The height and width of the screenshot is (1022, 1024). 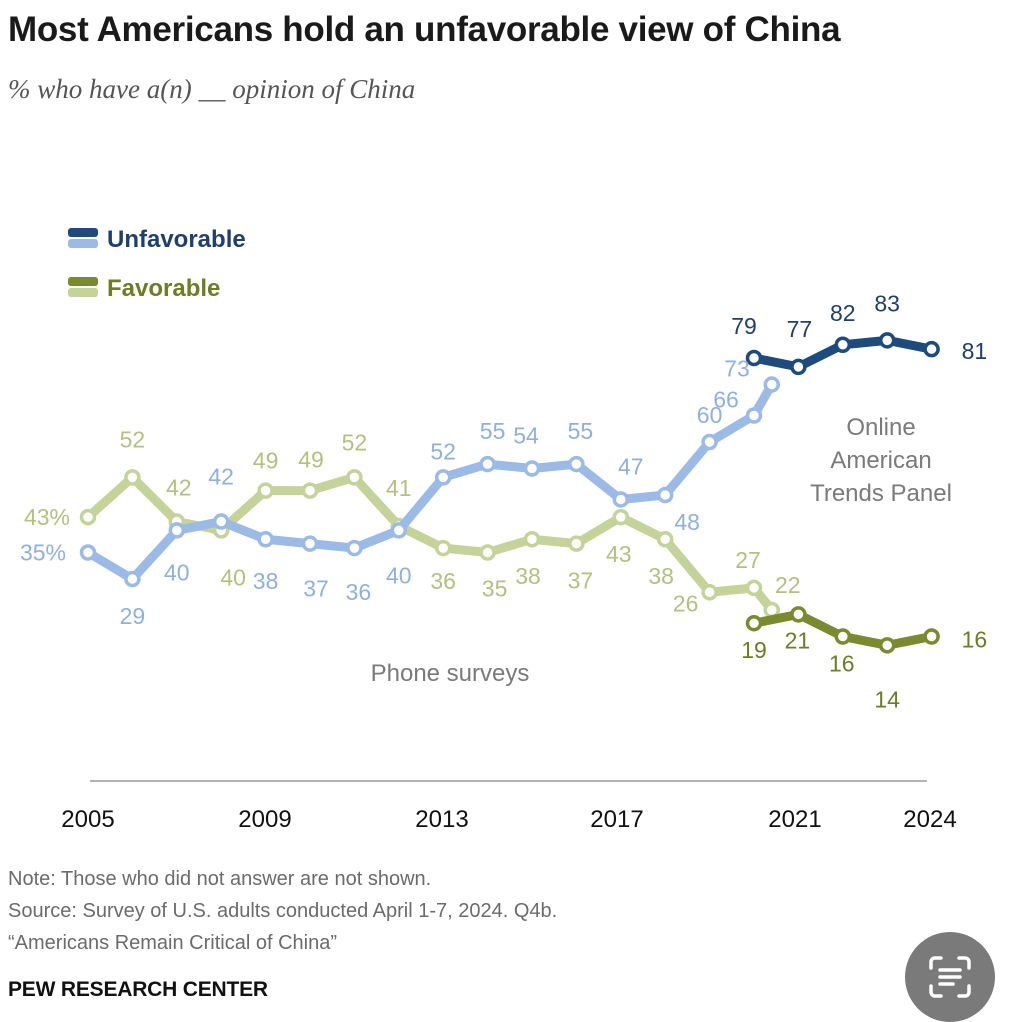 What do you see at coordinates (450, 673) in the screenshot?
I see `annotation-phone-surveys: Phone surveys` at bounding box center [450, 673].